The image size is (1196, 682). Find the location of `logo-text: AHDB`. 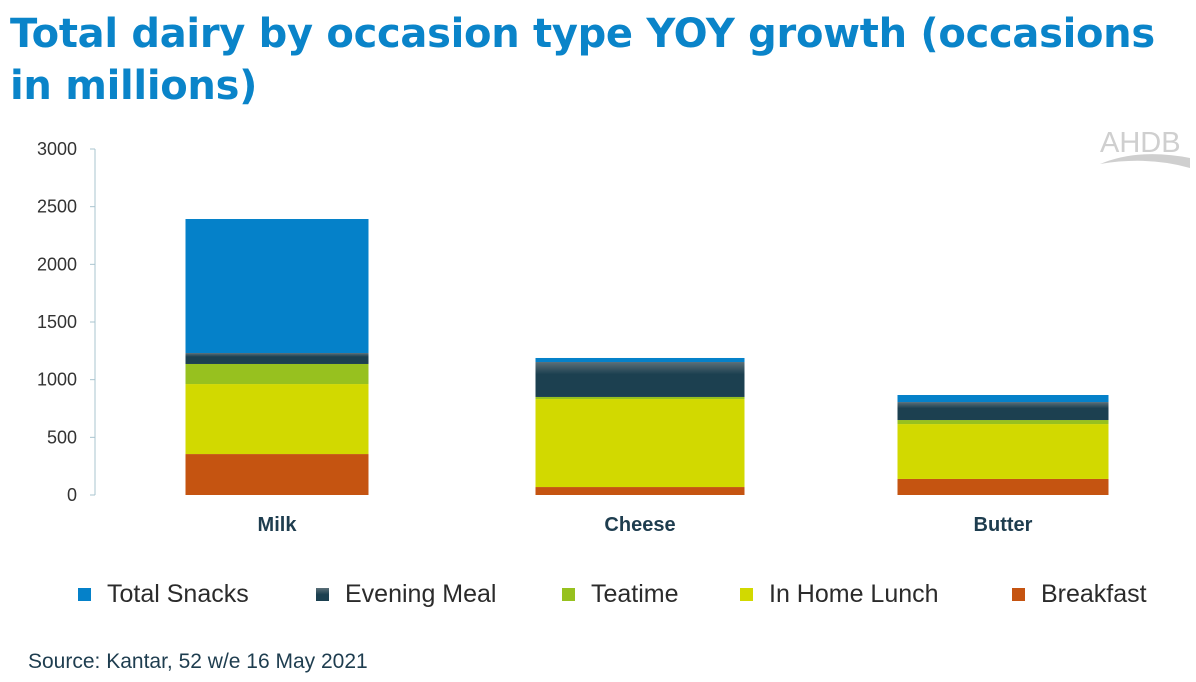

logo-text: AHDB is located at coordinates (1140, 143).